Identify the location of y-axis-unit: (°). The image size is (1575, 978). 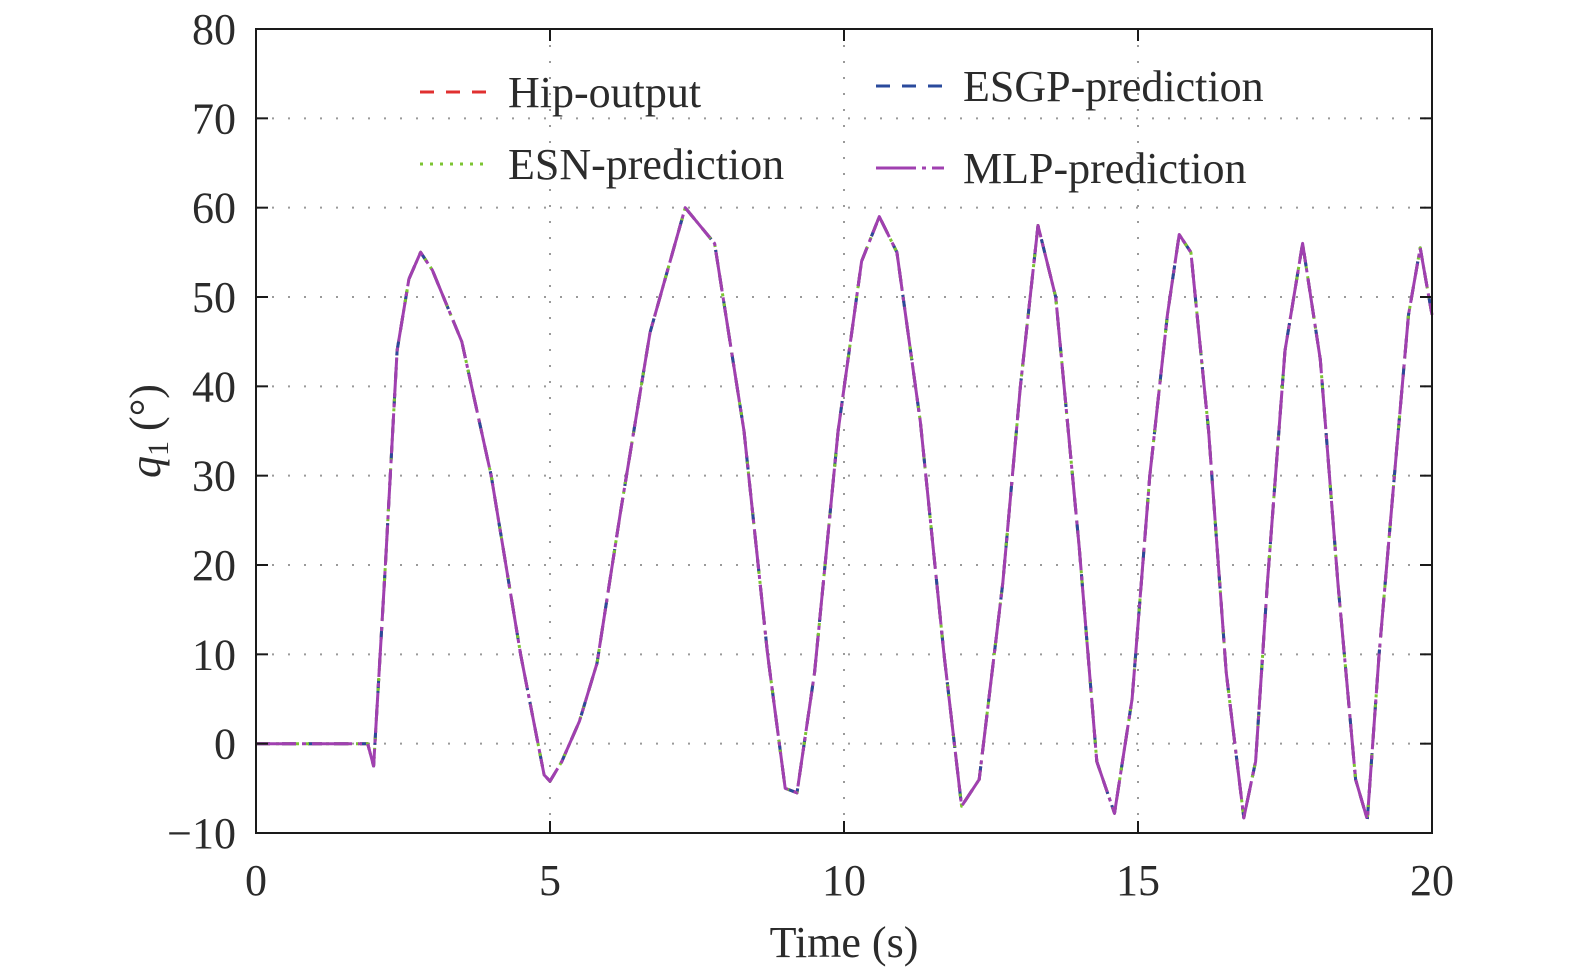
(145, 407).